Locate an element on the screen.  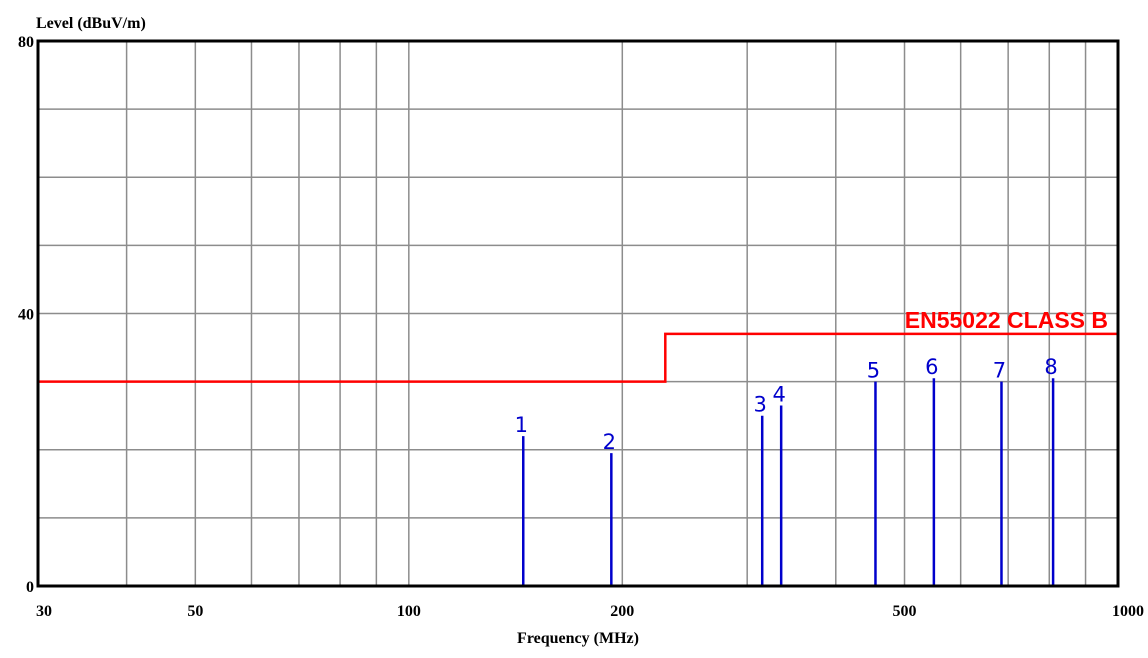
marker-4-label: 4 is located at coordinates (778, 394).